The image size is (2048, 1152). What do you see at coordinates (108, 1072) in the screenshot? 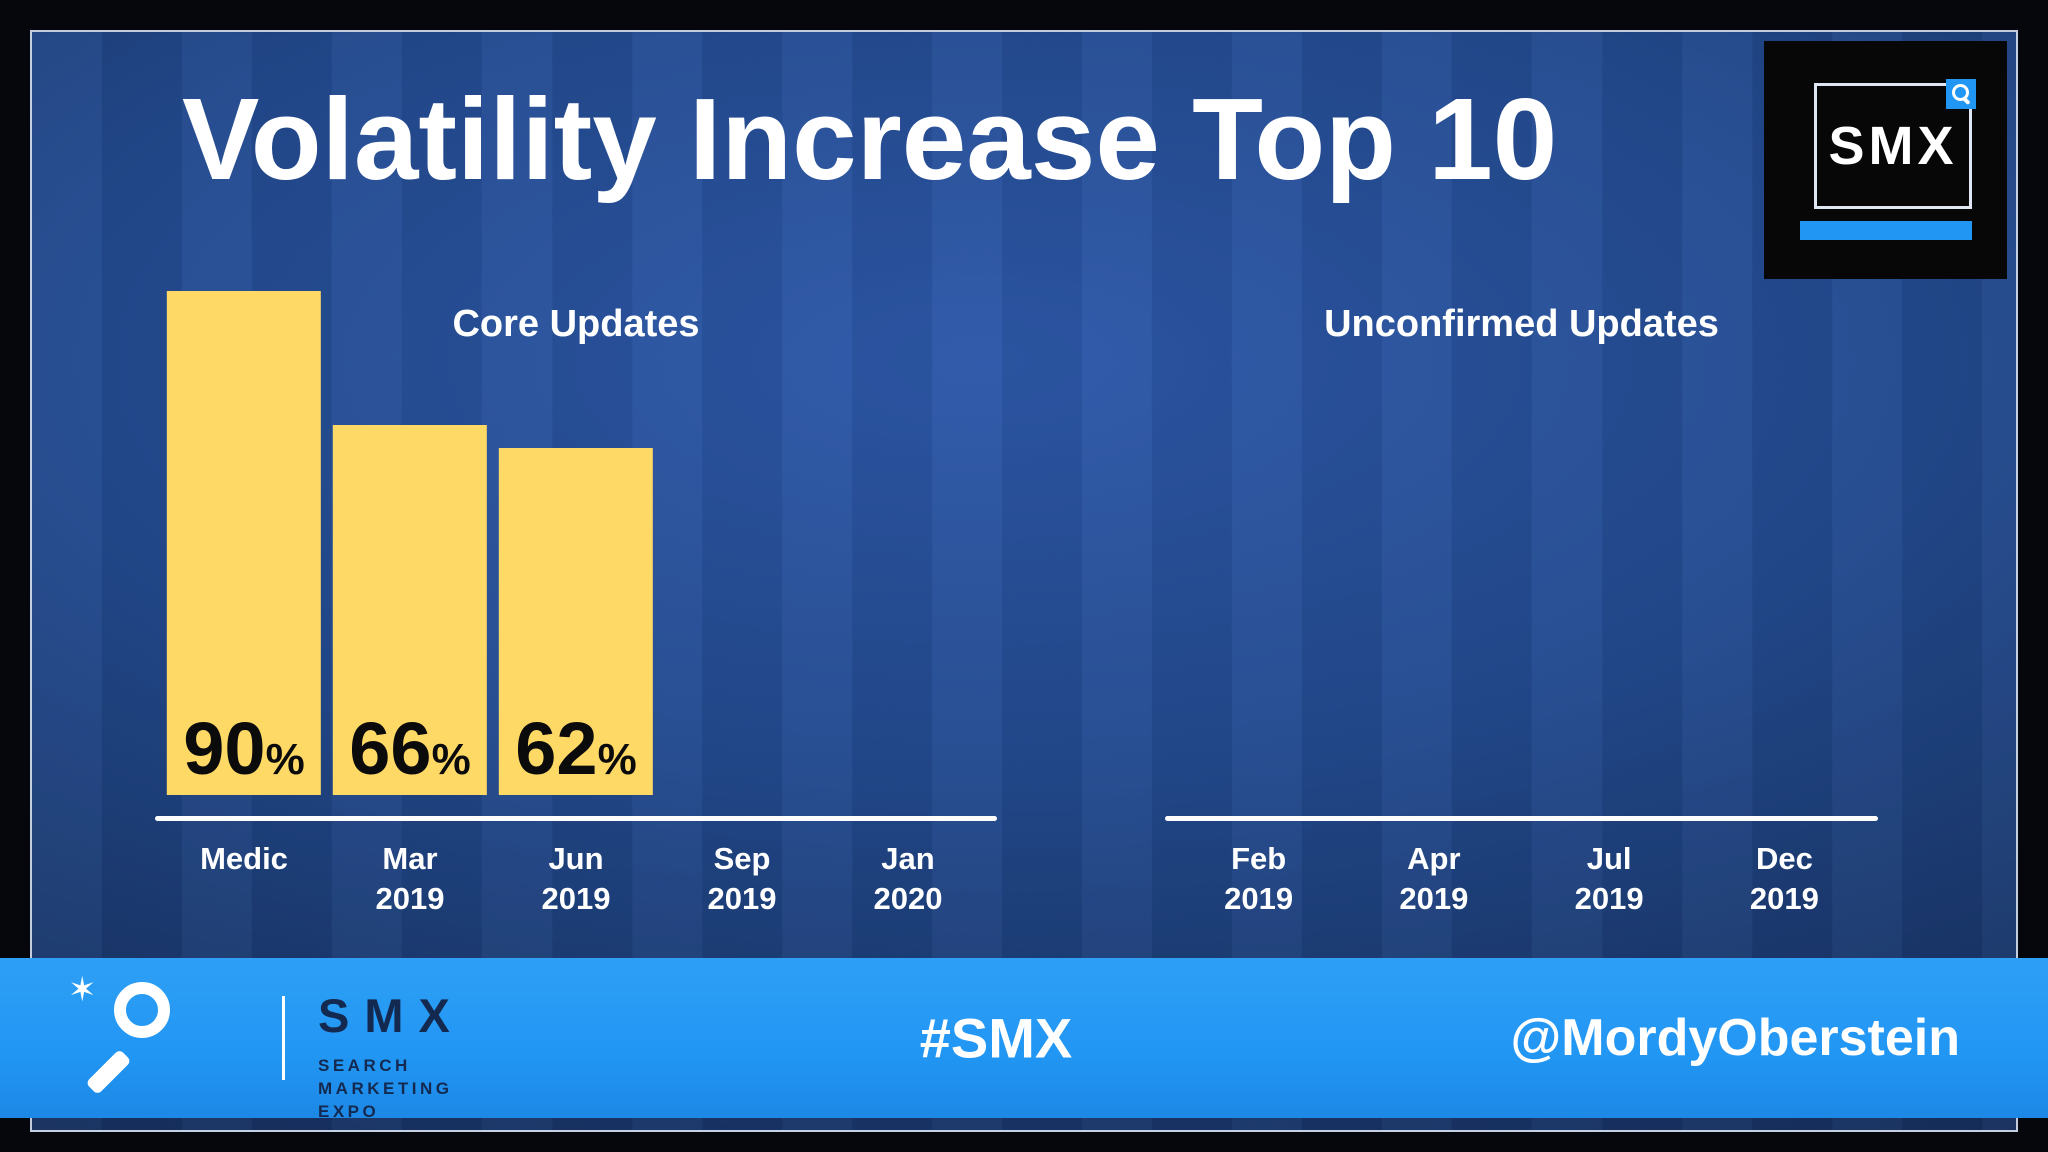
I see `magnifier-handle` at bounding box center [108, 1072].